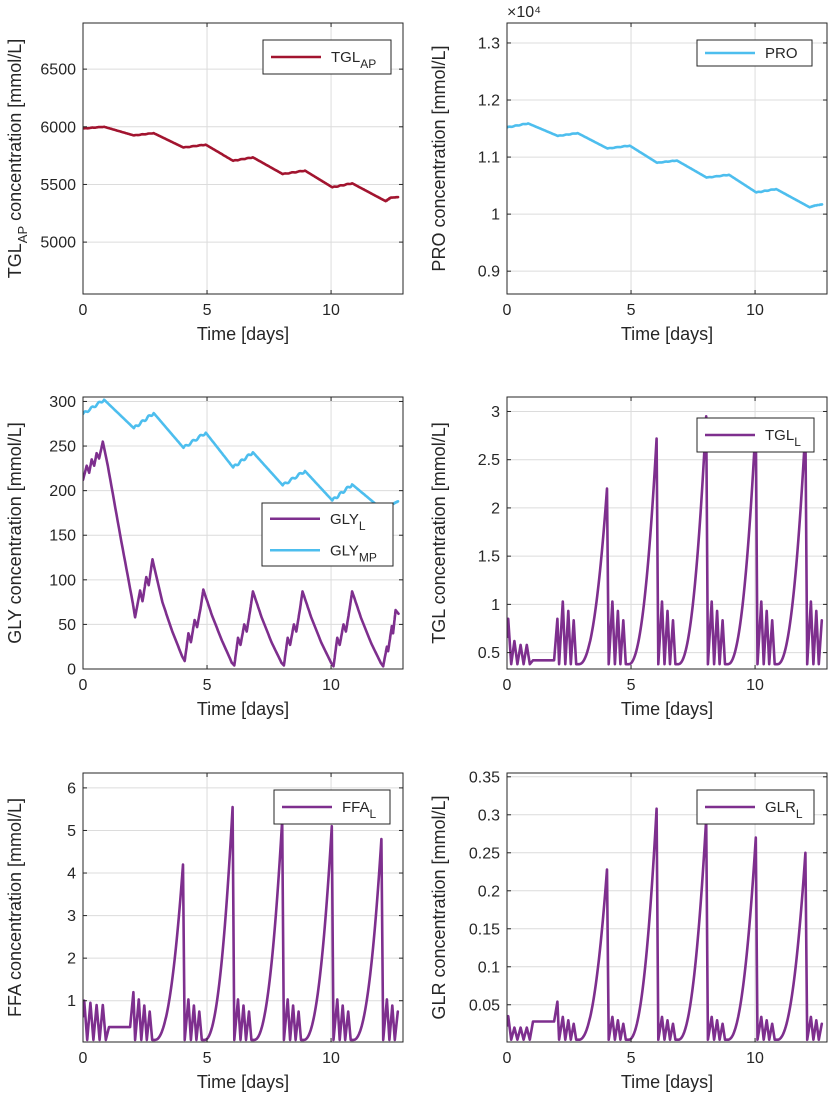 Image resolution: width=830 pixels, height=1106 pixels. I want to click on y-tick-label: 1.1, so click(489, 158).